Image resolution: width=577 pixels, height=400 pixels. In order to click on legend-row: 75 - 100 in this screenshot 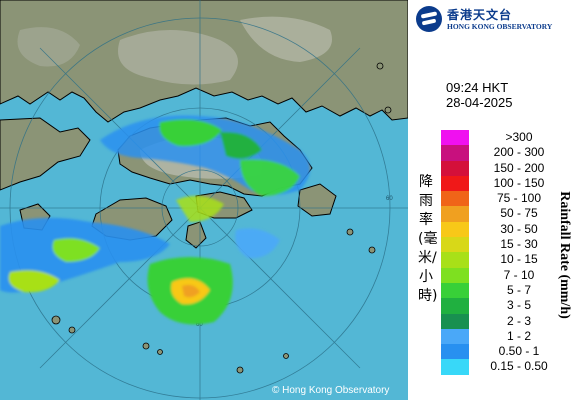, I will do `click(506, 199)`.